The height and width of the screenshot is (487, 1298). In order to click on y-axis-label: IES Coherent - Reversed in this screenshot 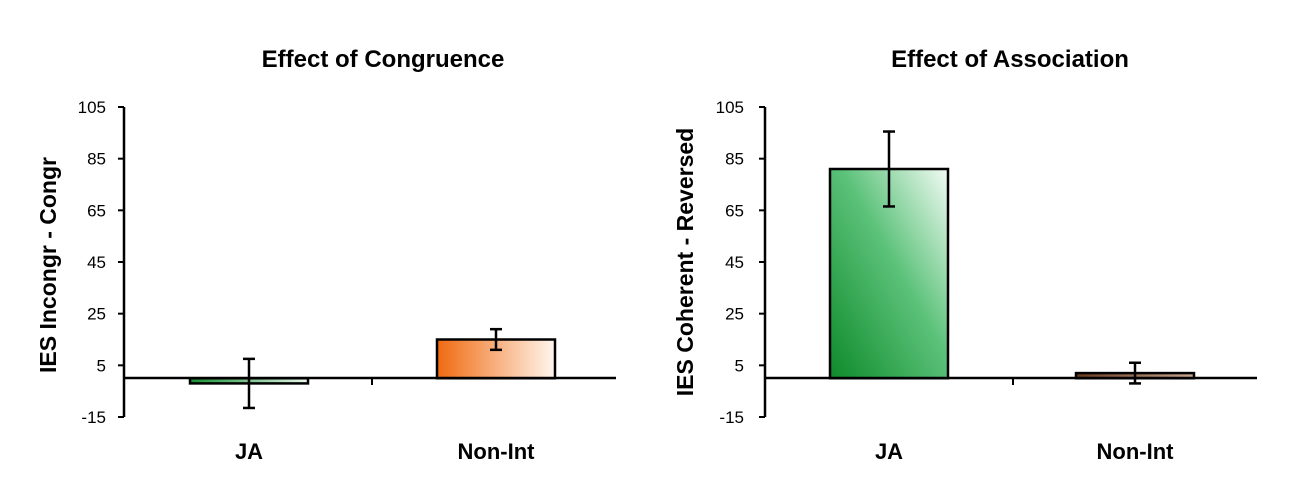, I will do `click(685, 262)`.